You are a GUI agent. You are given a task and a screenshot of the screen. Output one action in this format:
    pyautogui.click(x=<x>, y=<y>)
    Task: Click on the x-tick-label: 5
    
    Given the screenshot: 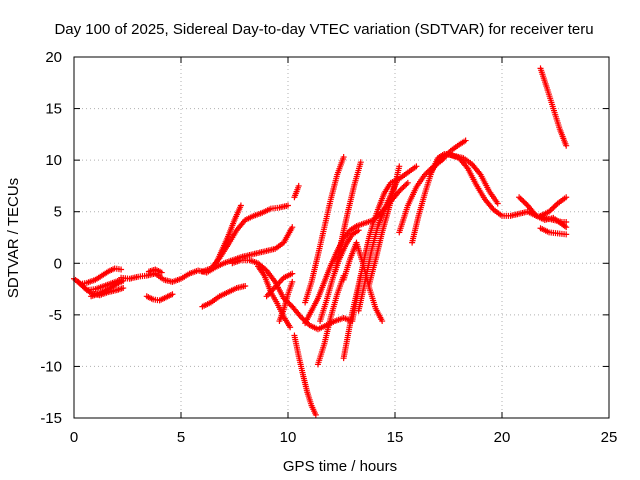 What is the action you would take?
    pyautogui.click(x=181, y=437)
    